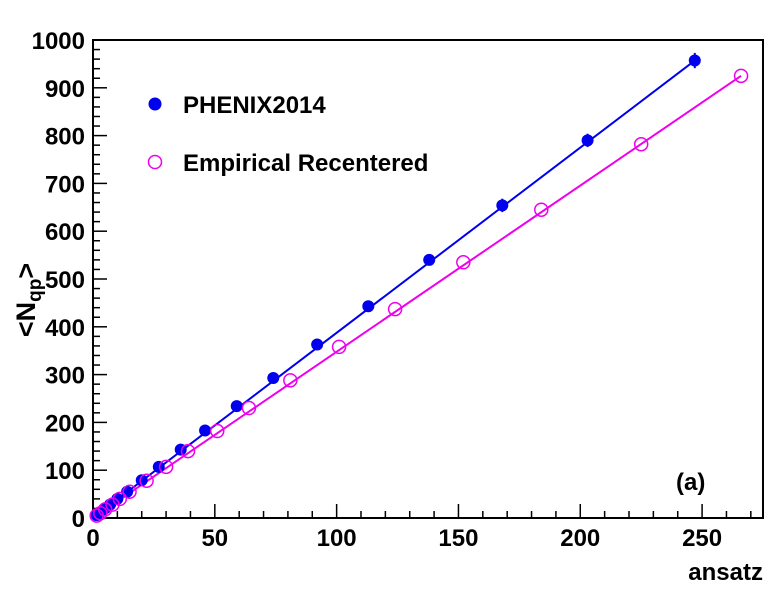 This screenshot has height=591, width=781. I want to click on y-tick-label: 600, so click(65, 232).